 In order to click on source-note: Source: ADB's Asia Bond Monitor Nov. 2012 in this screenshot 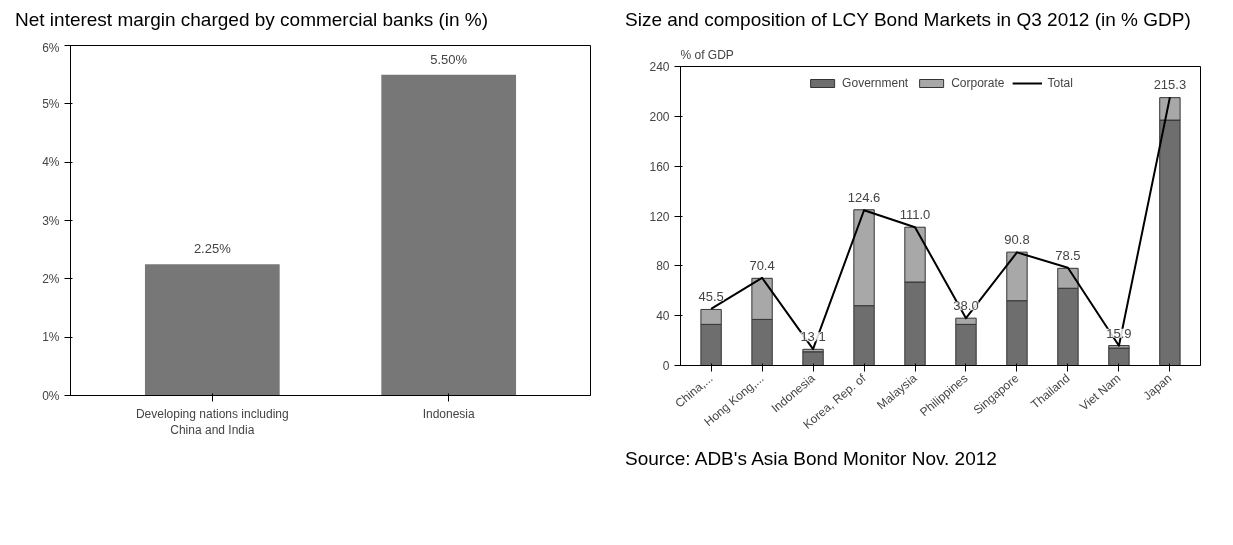, I will do `click(811, 459)`.